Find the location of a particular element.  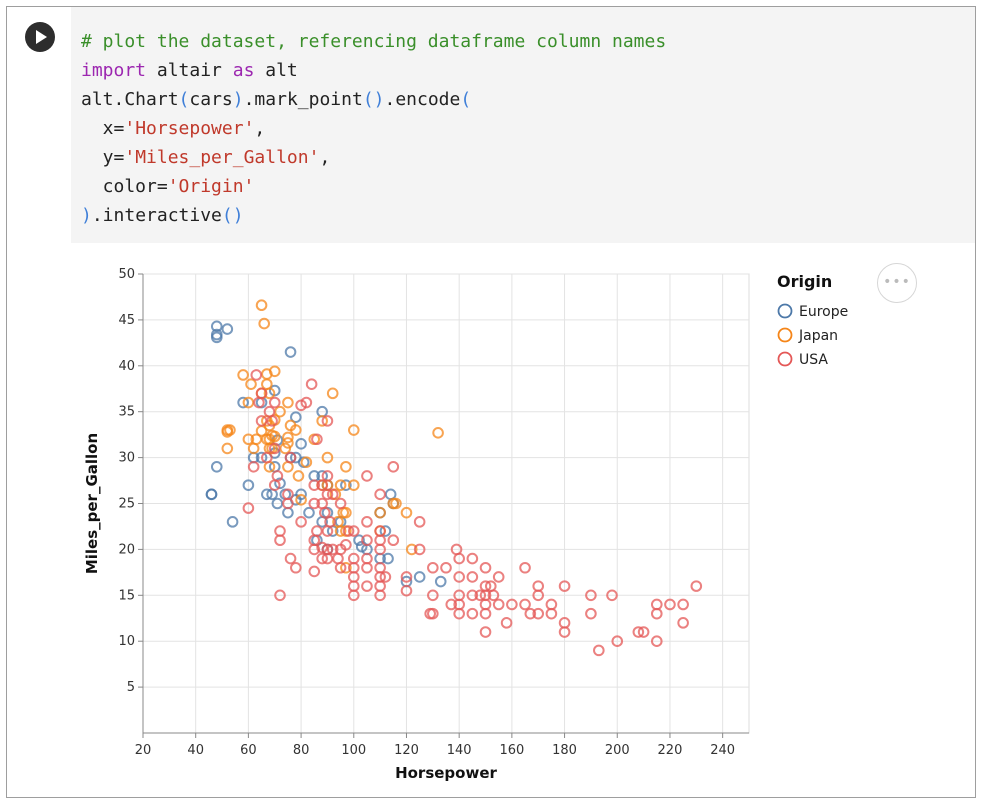

run-cell-button is located at coordinates (40, 37).